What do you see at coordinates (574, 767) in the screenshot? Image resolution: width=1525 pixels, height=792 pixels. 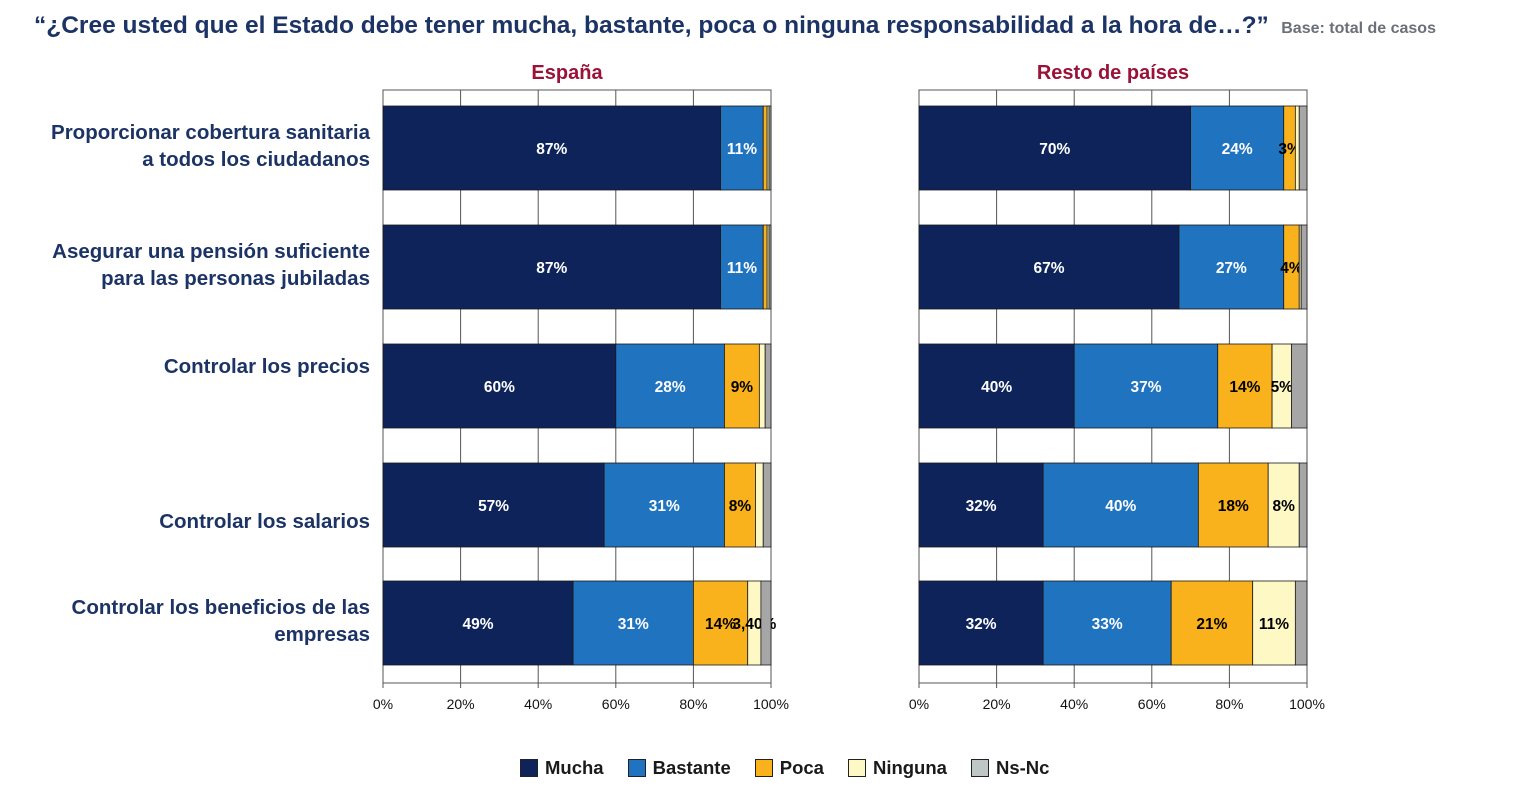 I see `legend-label-mucha: Mucha` at bounding box center [574, 767].